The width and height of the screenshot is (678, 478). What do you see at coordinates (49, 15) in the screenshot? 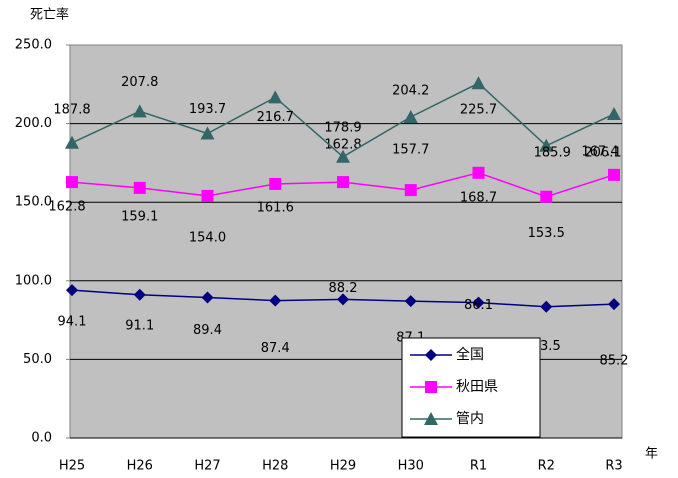
I see `y-axis-title: 死亡率` at bounding box center [49, 15].